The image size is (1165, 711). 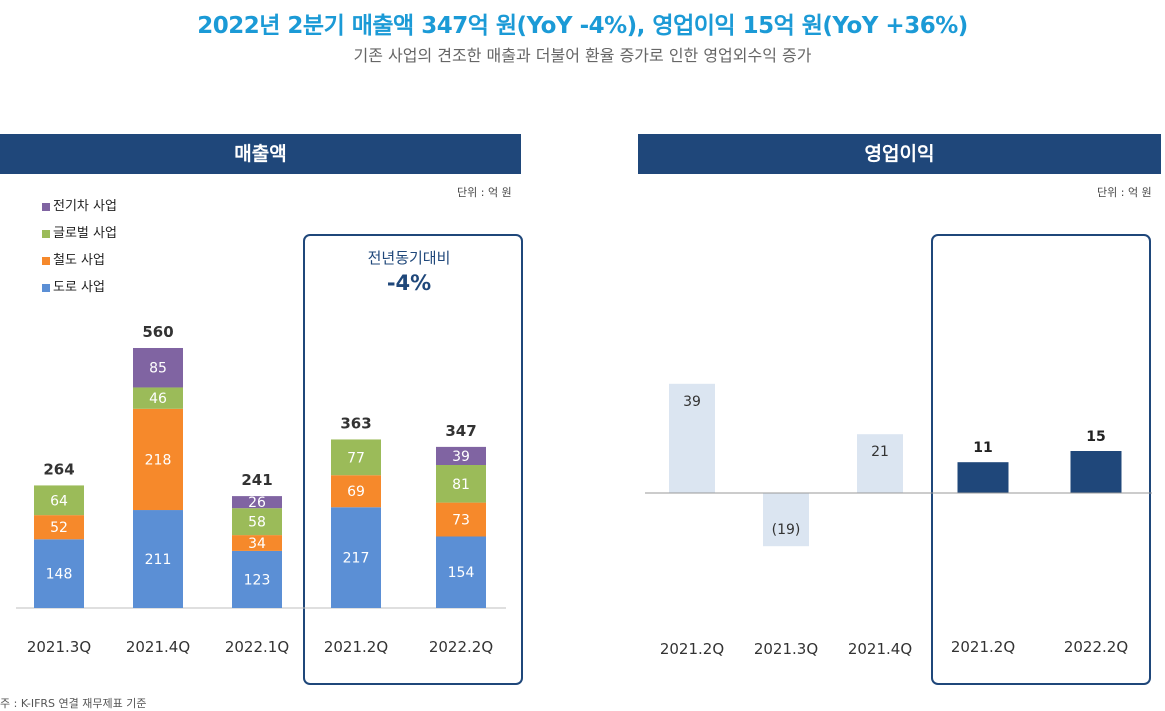 I want to click on profit-unit-label: 단위 : 억 원, so click(x=1124, y=192).